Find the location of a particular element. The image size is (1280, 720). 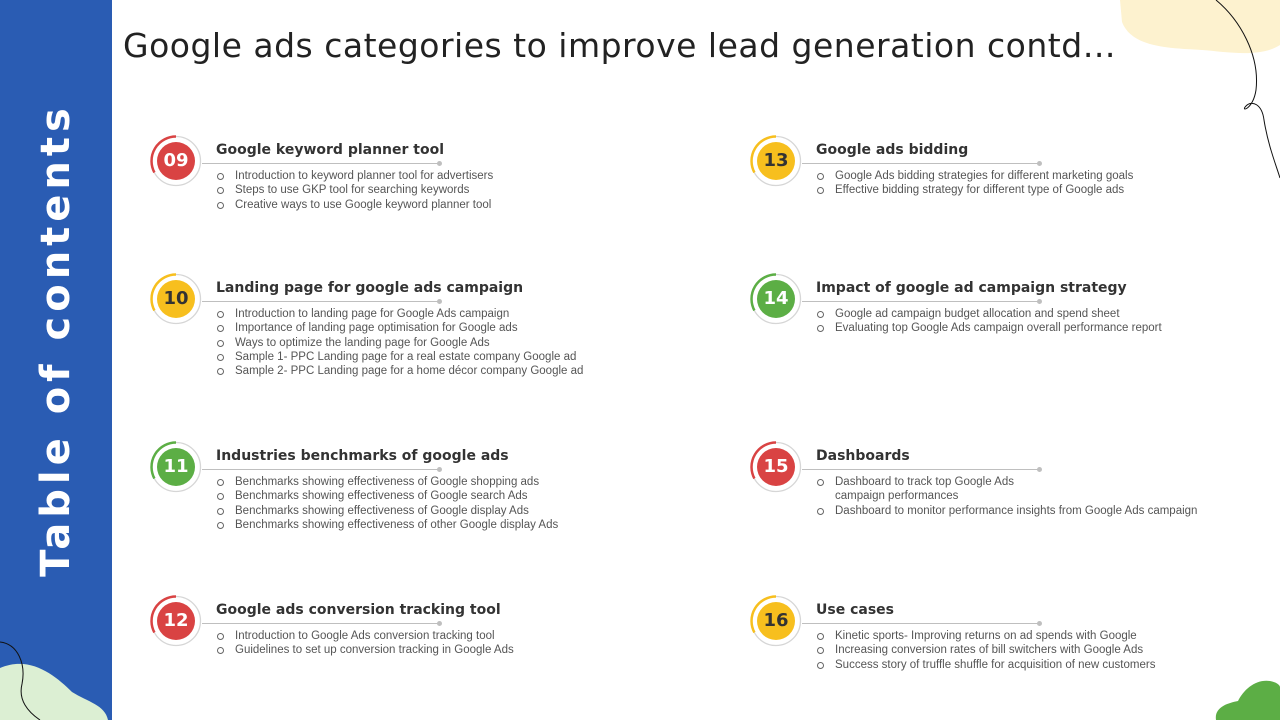

toc-heading: Industries benchmarks of google ads is located at coordinates (362, 456).